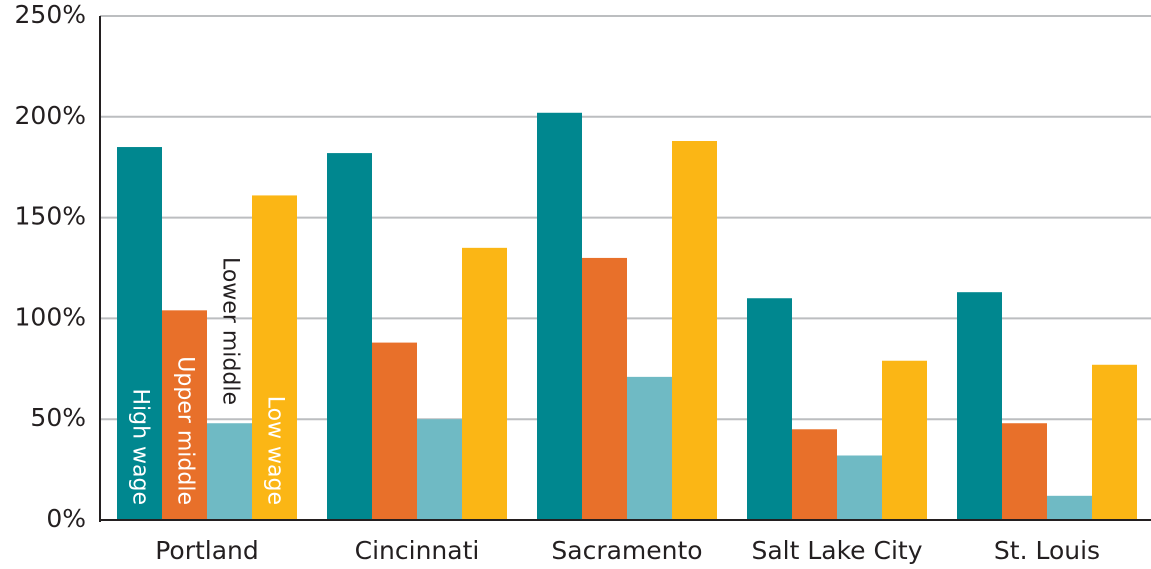 This screenshot has width=1151, height=569. Describe the element at coordinates (50, 216) in the screenshot. I see `y-tick-label: 150%` at that location.